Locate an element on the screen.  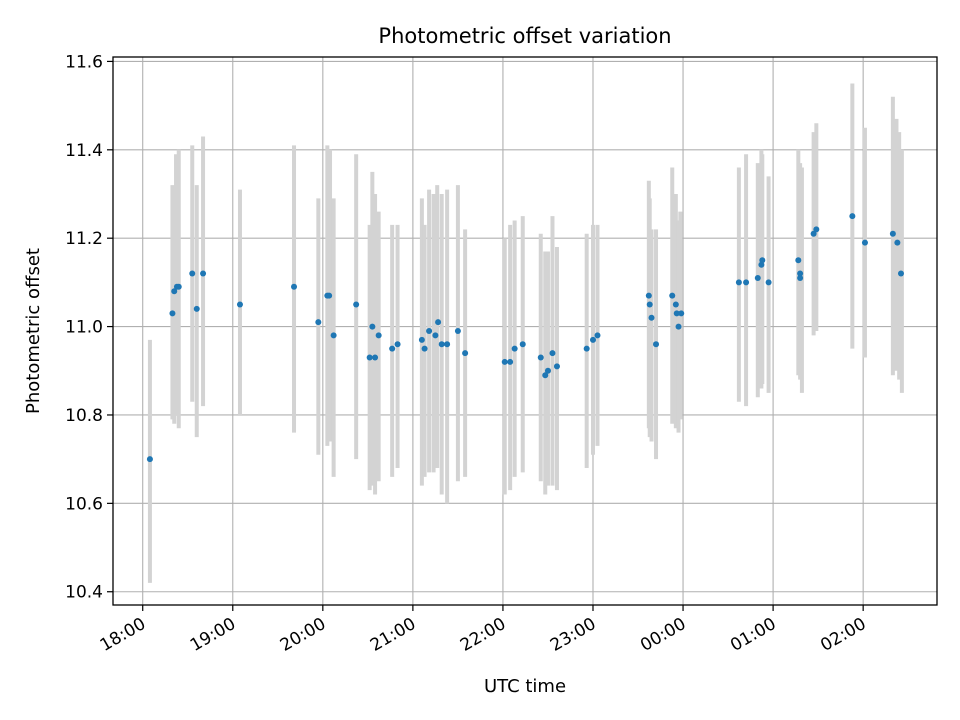
chart-title: Photometric offset variation is located at coordinates (524, 36).